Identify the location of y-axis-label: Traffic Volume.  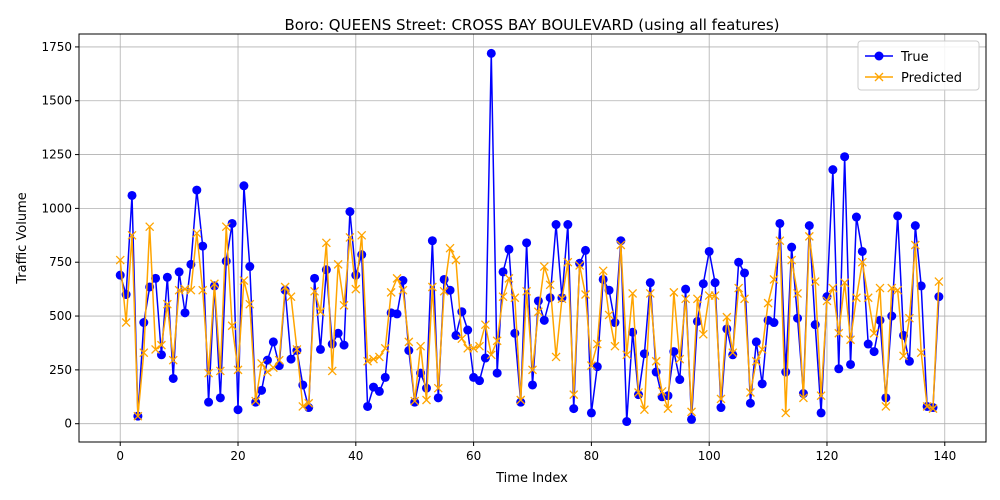
(22, 238).